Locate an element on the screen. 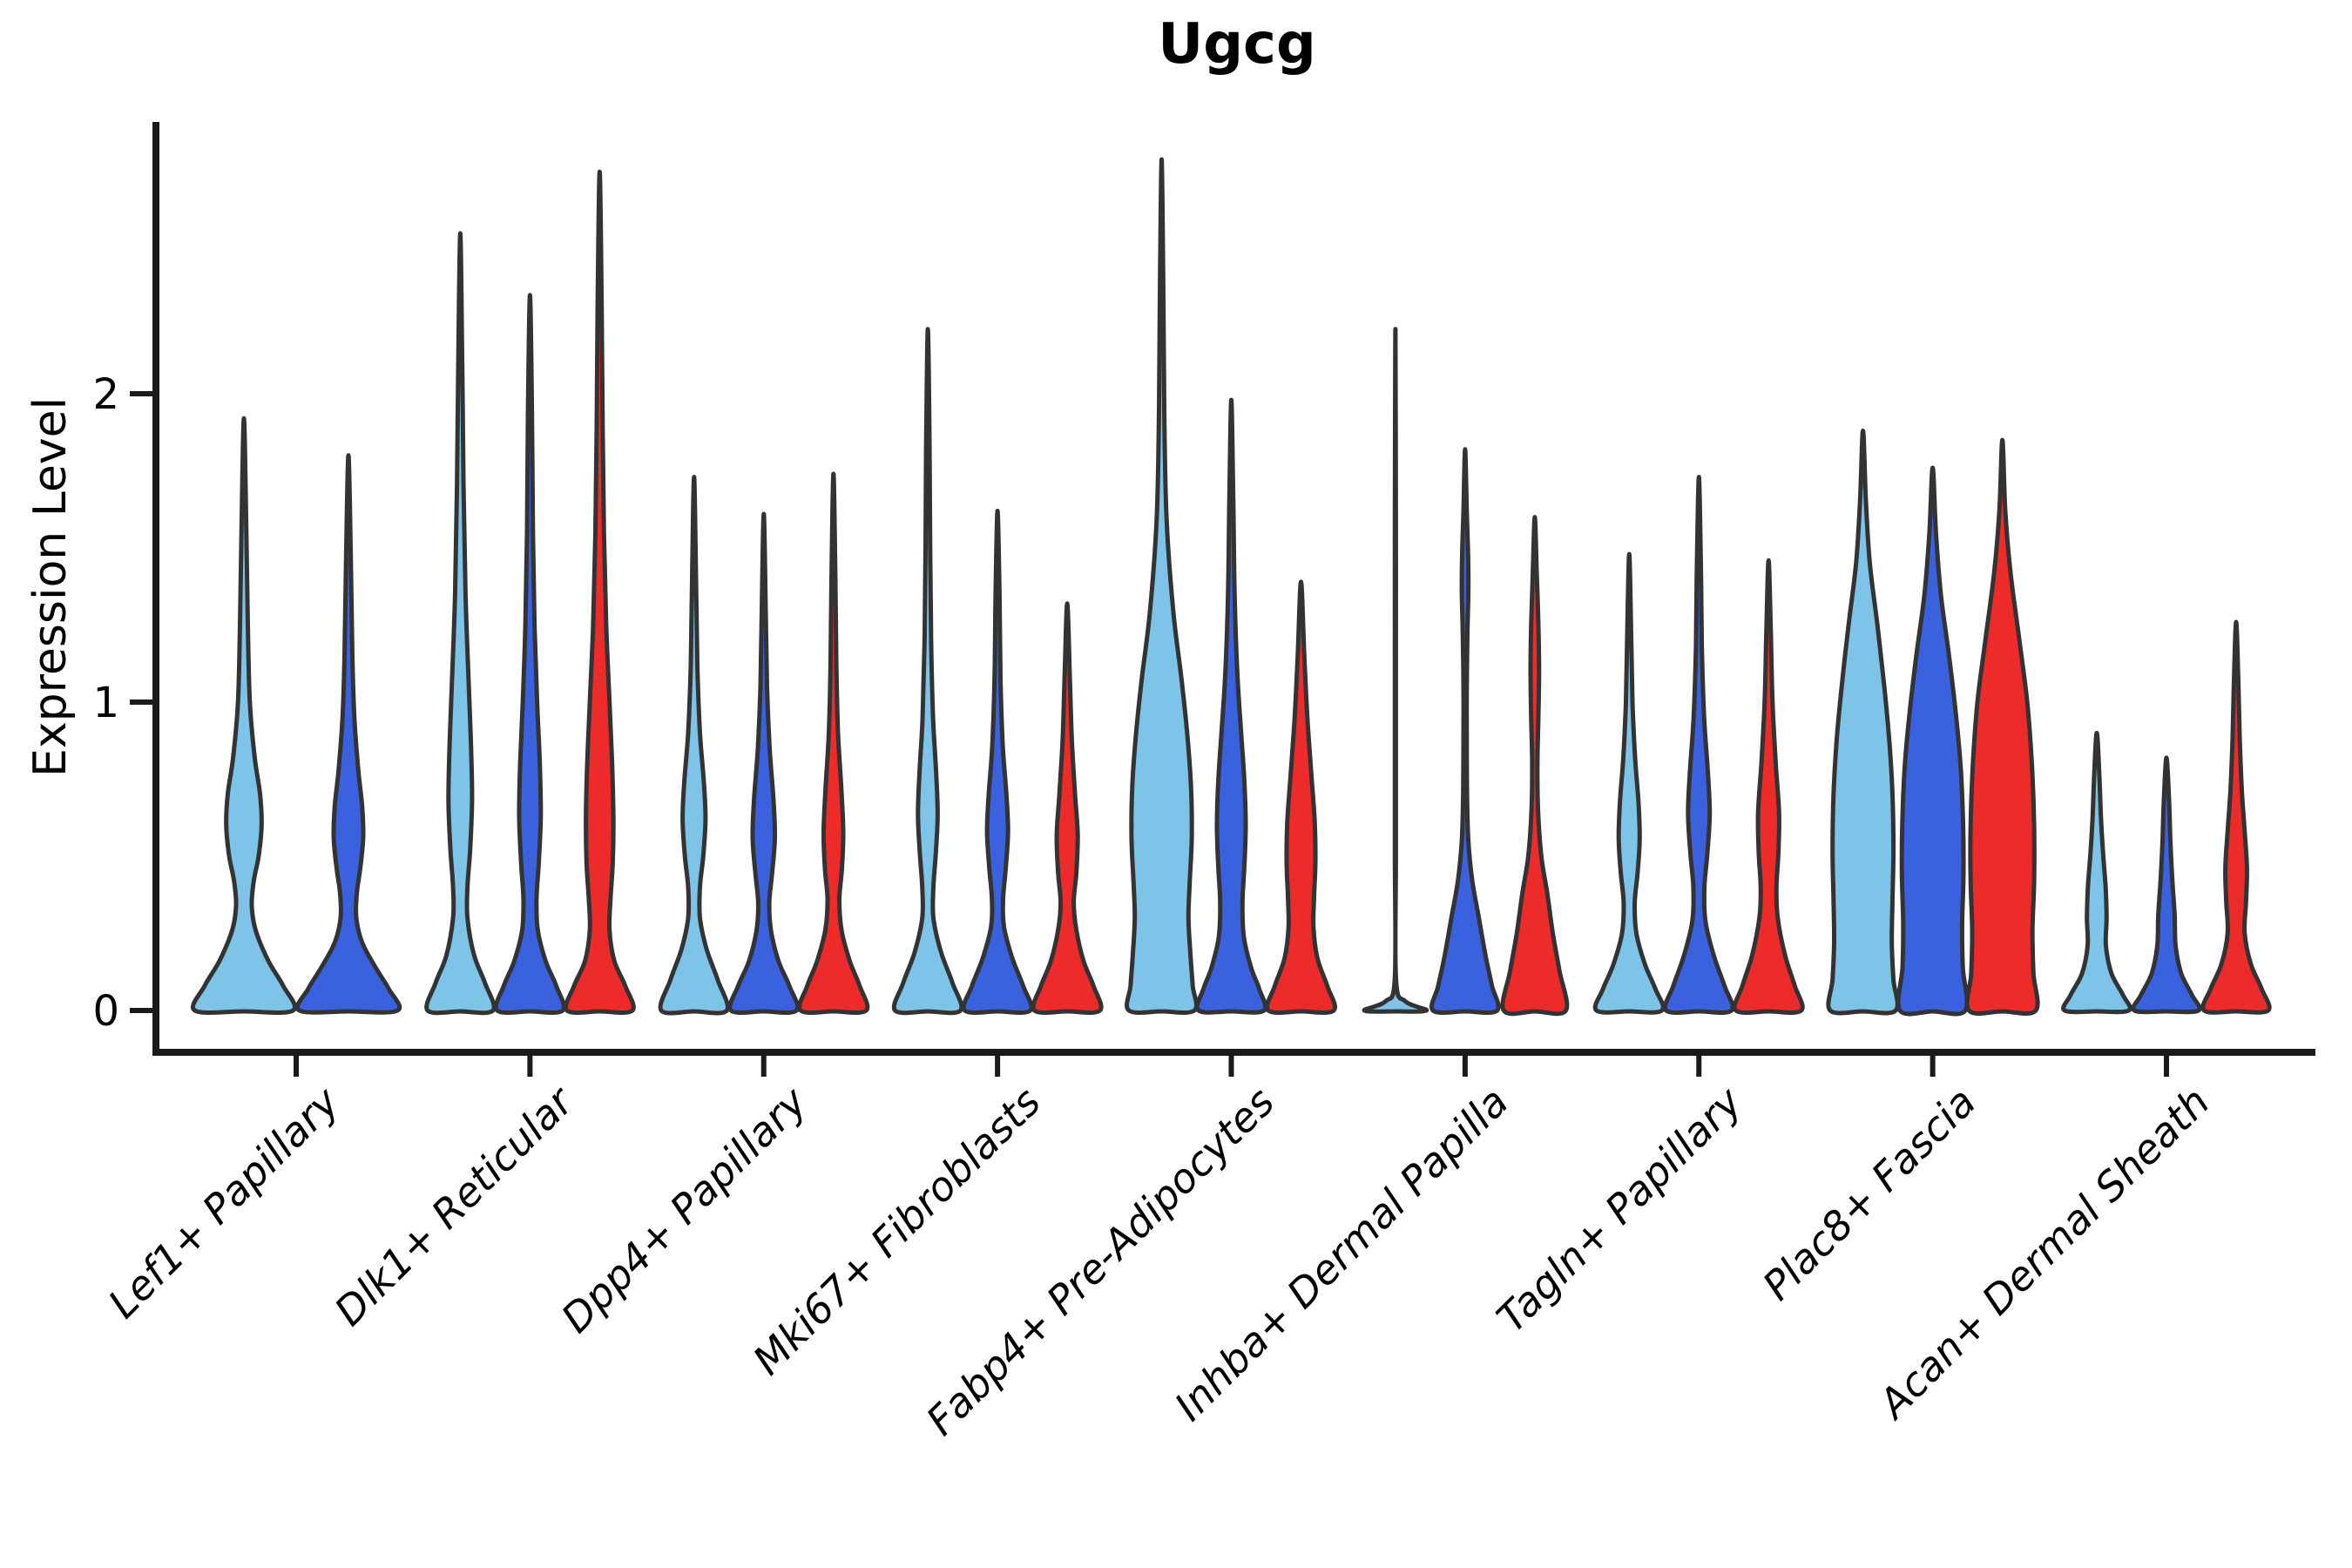 The image size is (2352, 1568). violin-fabp4-pre-adipocytes-red is located at coordinates (1301, 797).